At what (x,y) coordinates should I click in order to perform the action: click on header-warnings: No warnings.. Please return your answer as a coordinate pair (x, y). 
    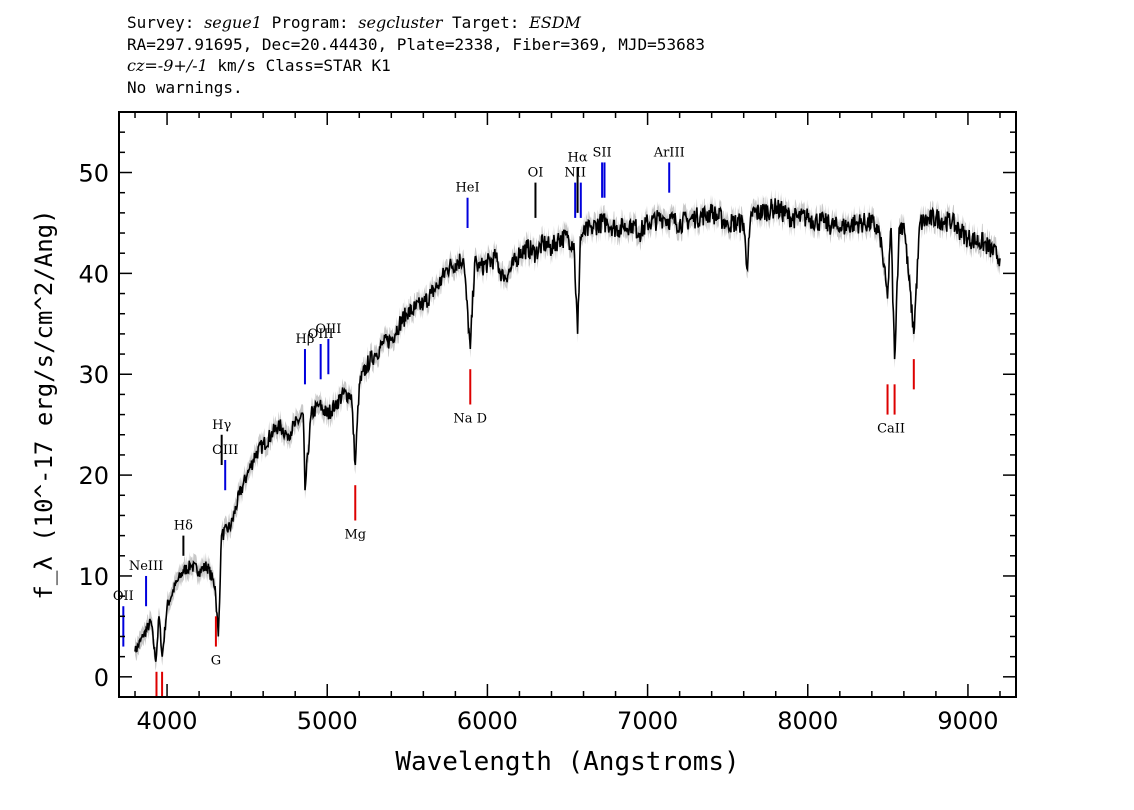
    Looking at the image, I should click on (185, 87).